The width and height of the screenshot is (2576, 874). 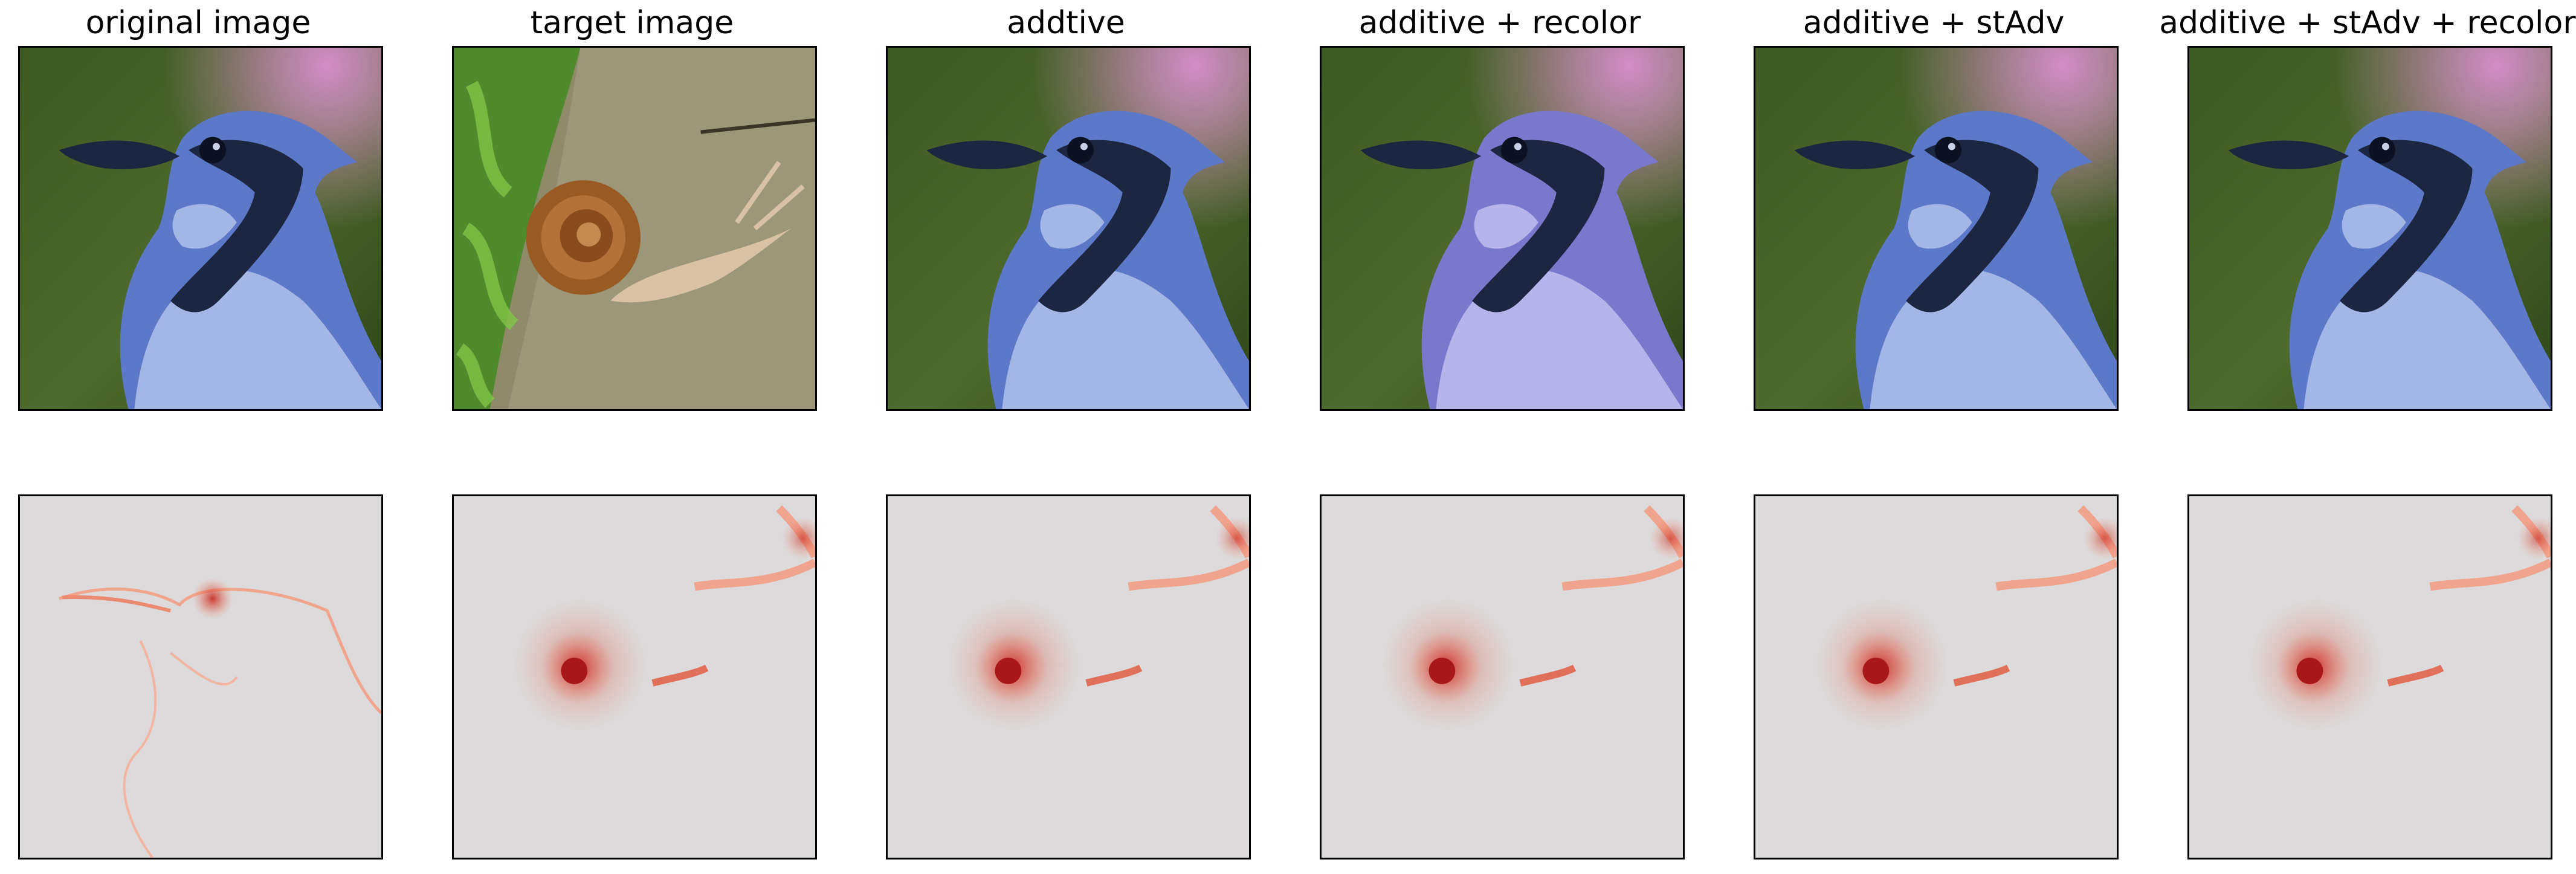 I want to click on column-title-additive-stadv-recolor: additive + stAdv + recolor, so click(x=2368, y=23).